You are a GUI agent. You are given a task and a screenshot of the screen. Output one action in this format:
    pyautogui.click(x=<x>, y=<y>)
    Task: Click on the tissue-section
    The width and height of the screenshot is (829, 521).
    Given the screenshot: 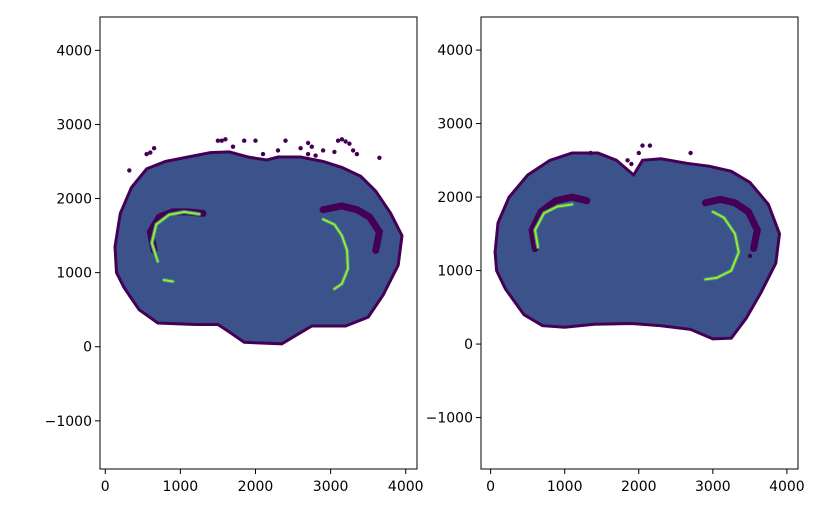 What is the action you would take?
    pyautogui.click(x=258, y=248)
    